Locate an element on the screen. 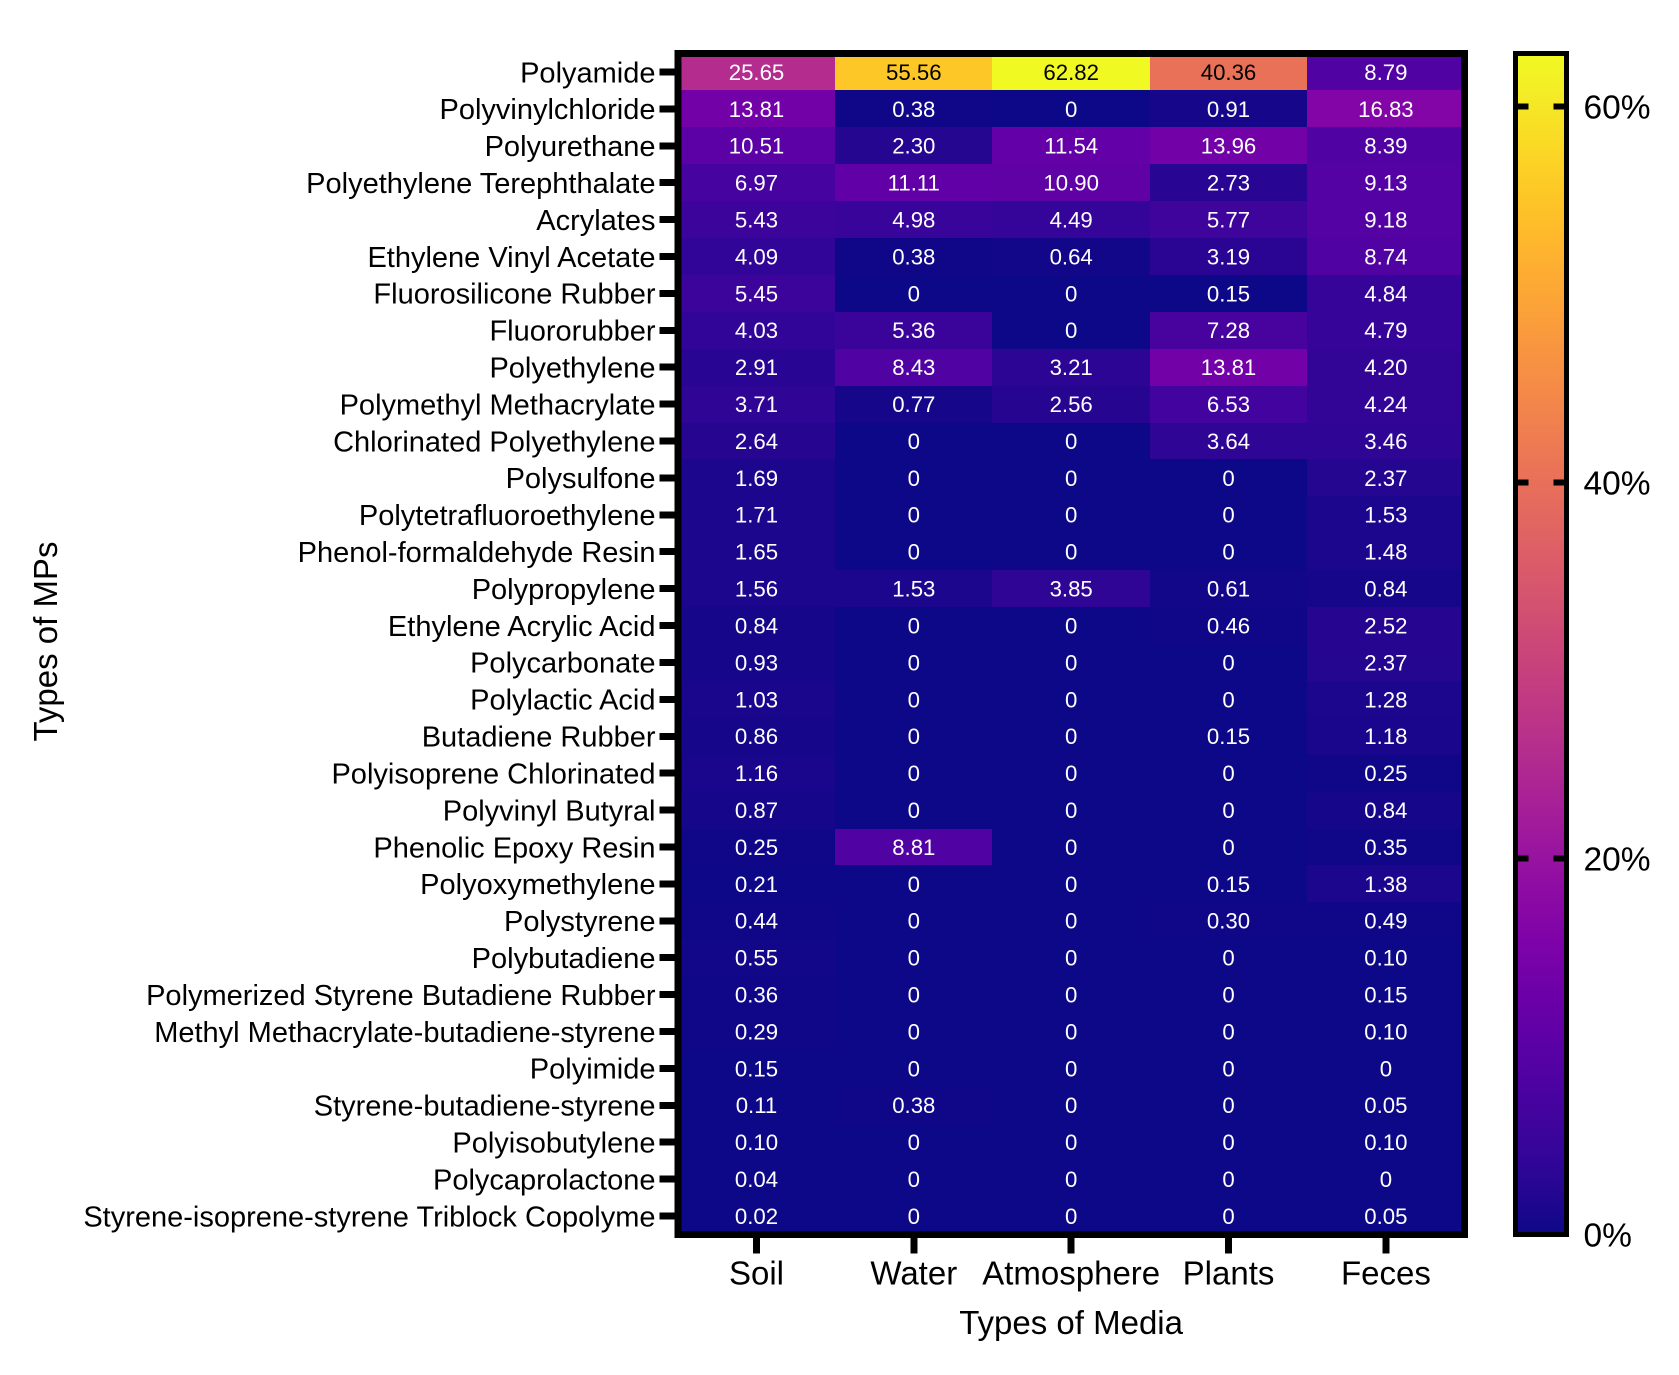  svg-text: Soil is located at coordinates (756, 1273).